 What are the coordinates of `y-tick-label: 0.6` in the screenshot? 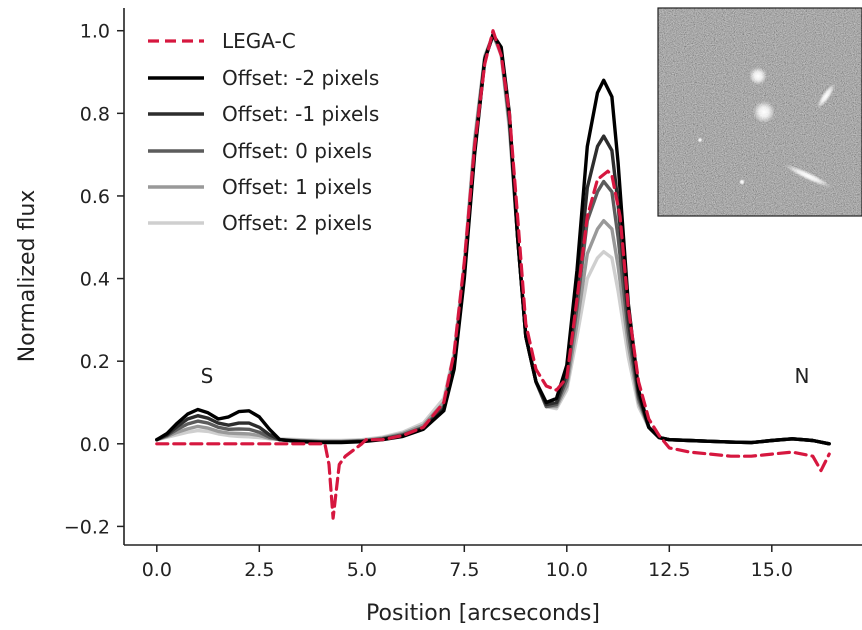 It's located at (95, 197).